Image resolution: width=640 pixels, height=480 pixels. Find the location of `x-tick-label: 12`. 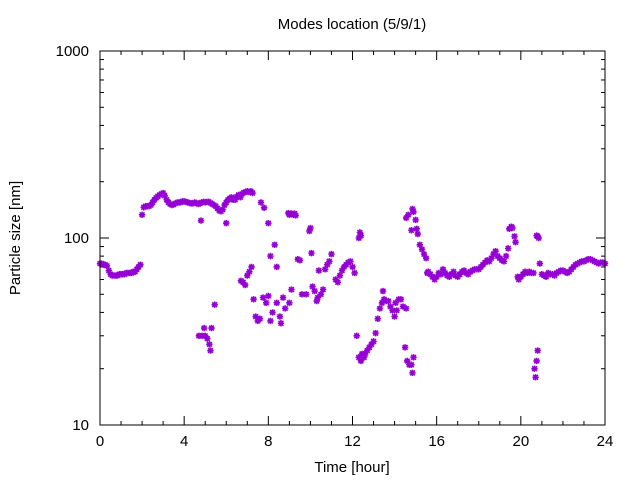

x-tick-label: 12 is located at coordinates (352, 441).